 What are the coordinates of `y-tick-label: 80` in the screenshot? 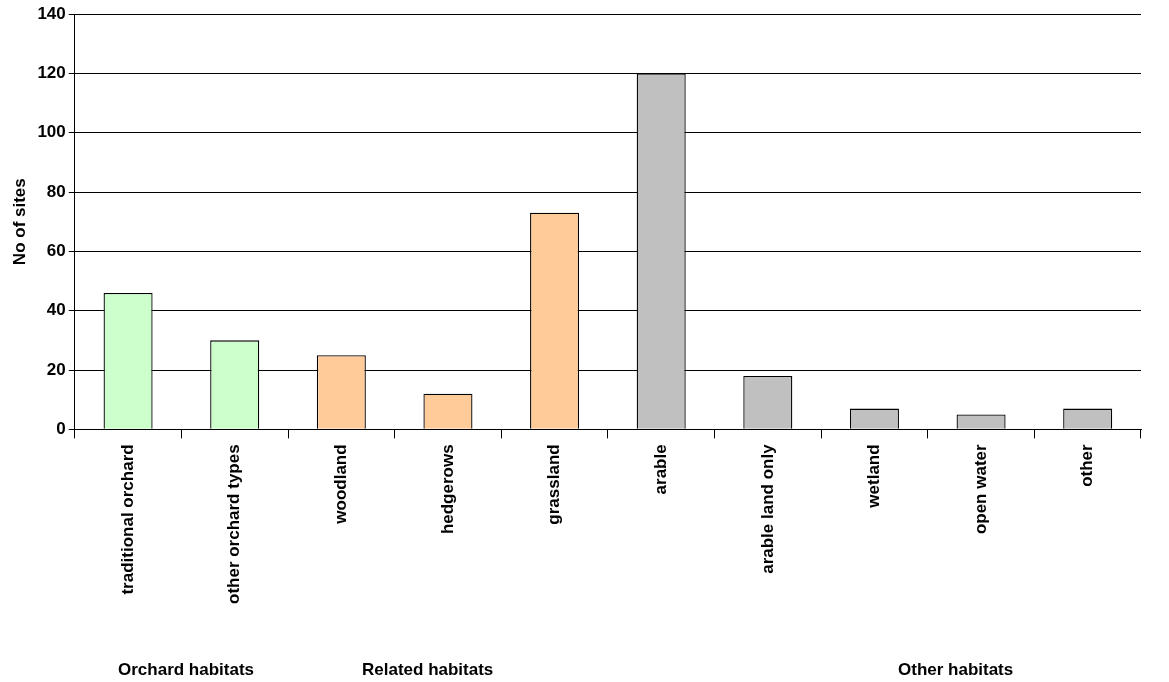 It's located at (56, 191).